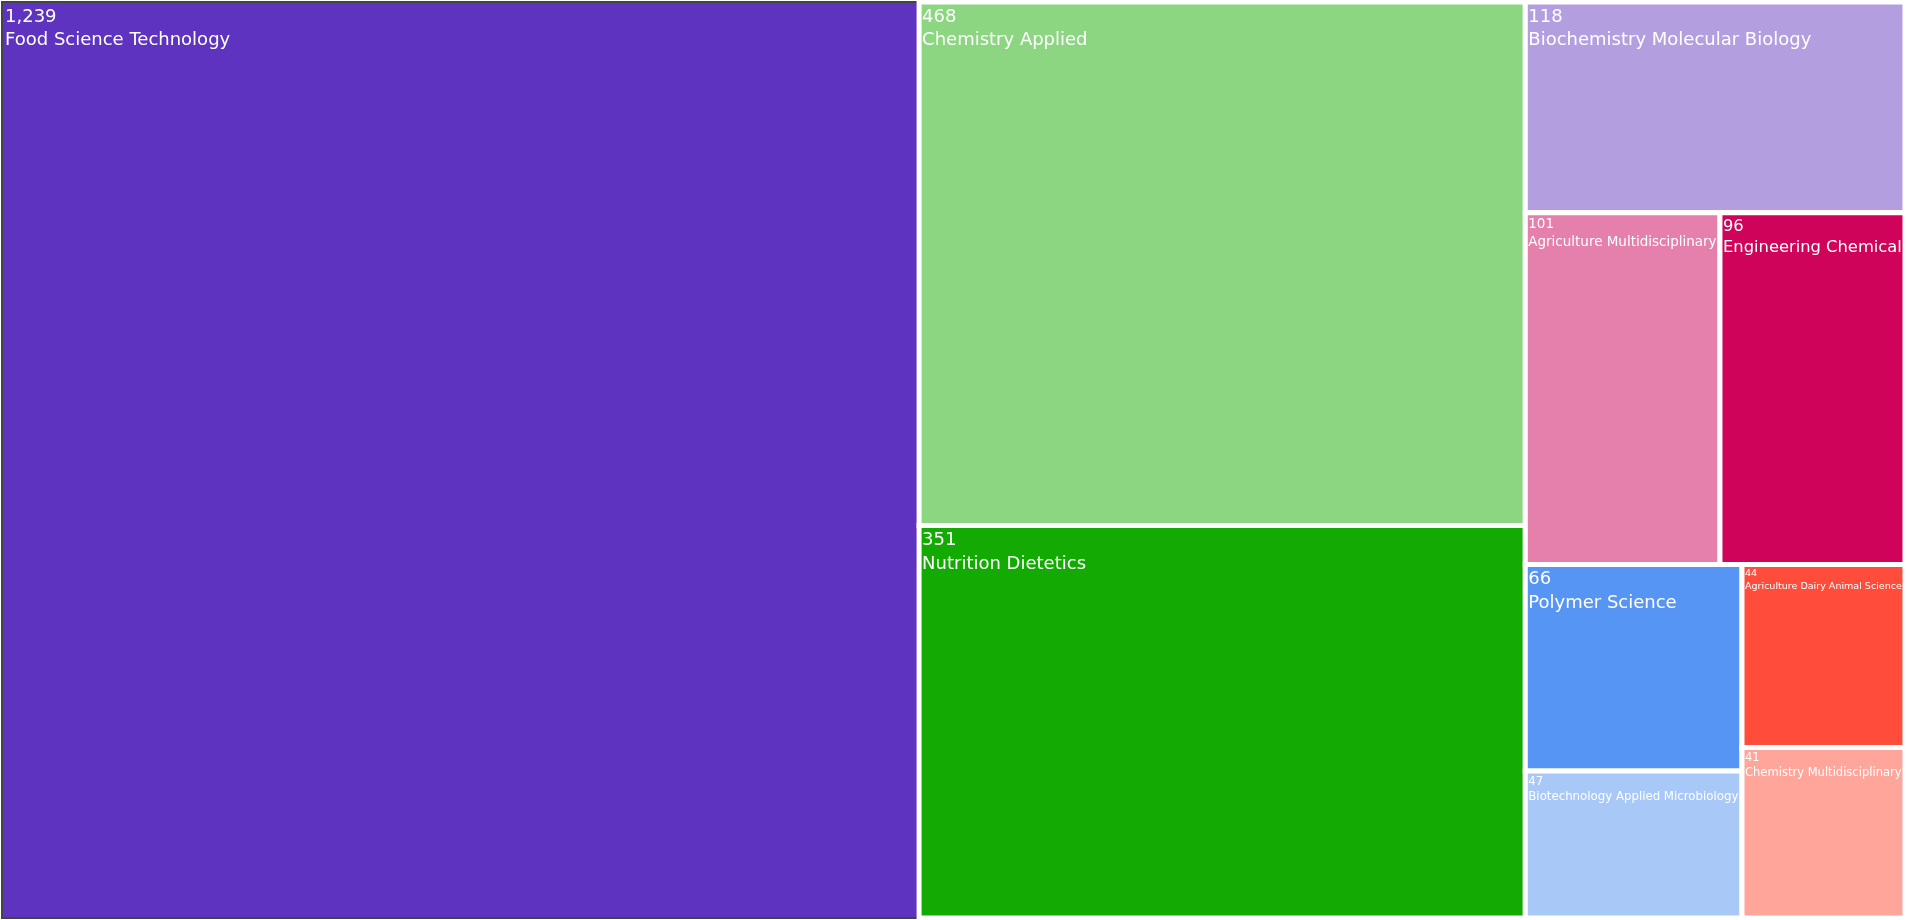 The height and width of the screenshot is (920, 1907). Describe the element at coordinates (1536, 781) in the screenshot. I see `data-label: 47` at that location.